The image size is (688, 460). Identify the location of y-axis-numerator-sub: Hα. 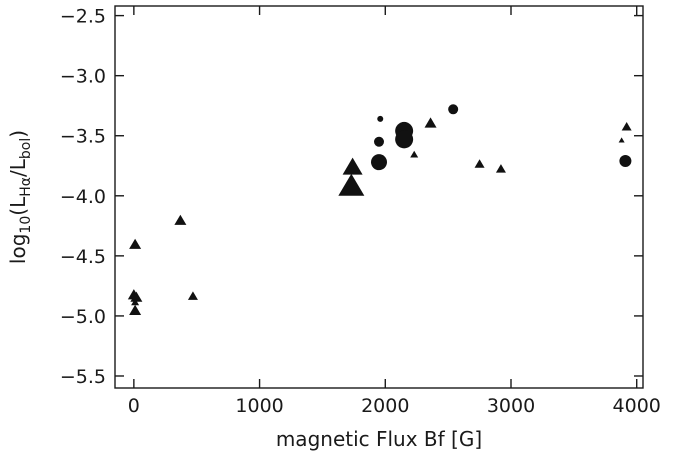
(26, 187).